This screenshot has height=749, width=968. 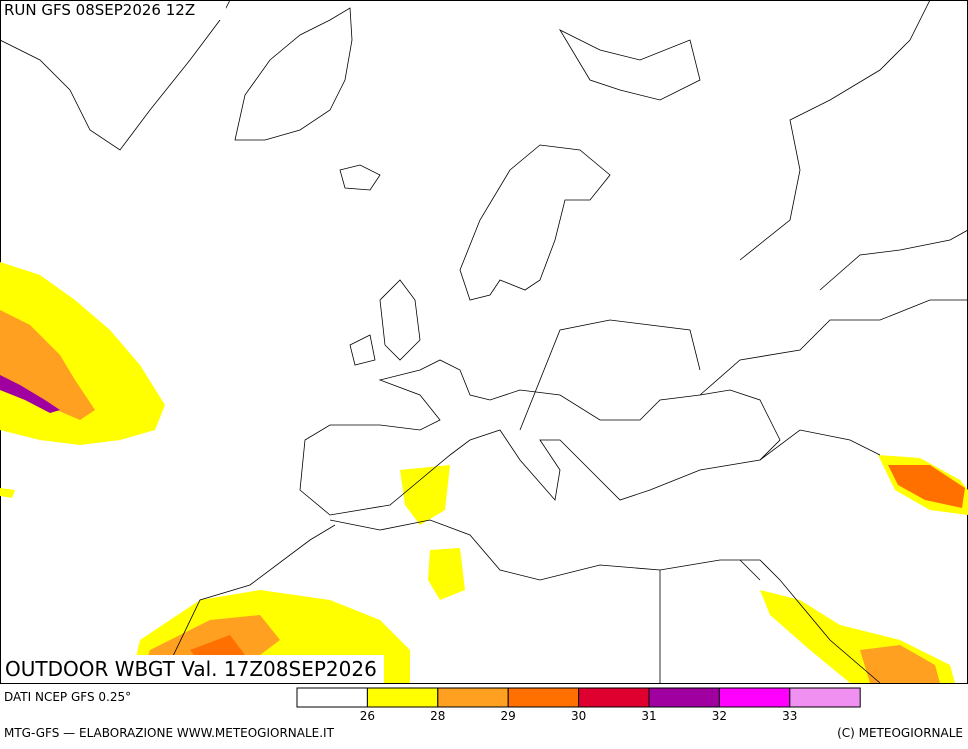 What do you see at coordinates (99, 10) in the screenshot?
I see `run-label: RUN GFS 08SEP2026 12Z` at bounding box center [99, 10].